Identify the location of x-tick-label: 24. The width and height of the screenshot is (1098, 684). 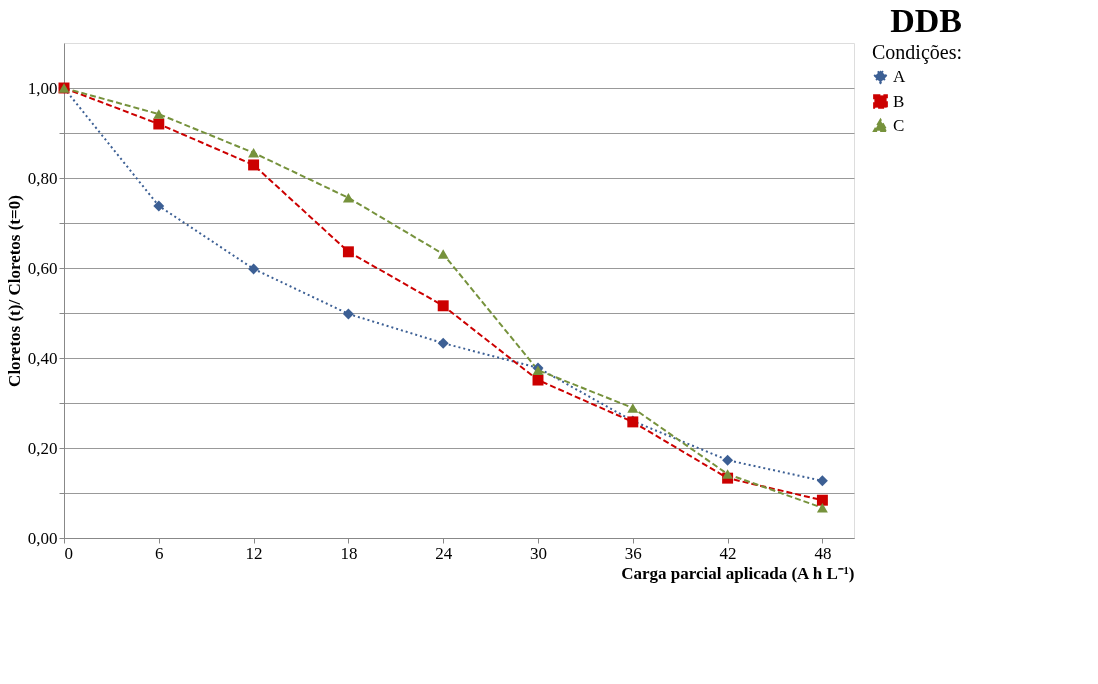
(444, 553).